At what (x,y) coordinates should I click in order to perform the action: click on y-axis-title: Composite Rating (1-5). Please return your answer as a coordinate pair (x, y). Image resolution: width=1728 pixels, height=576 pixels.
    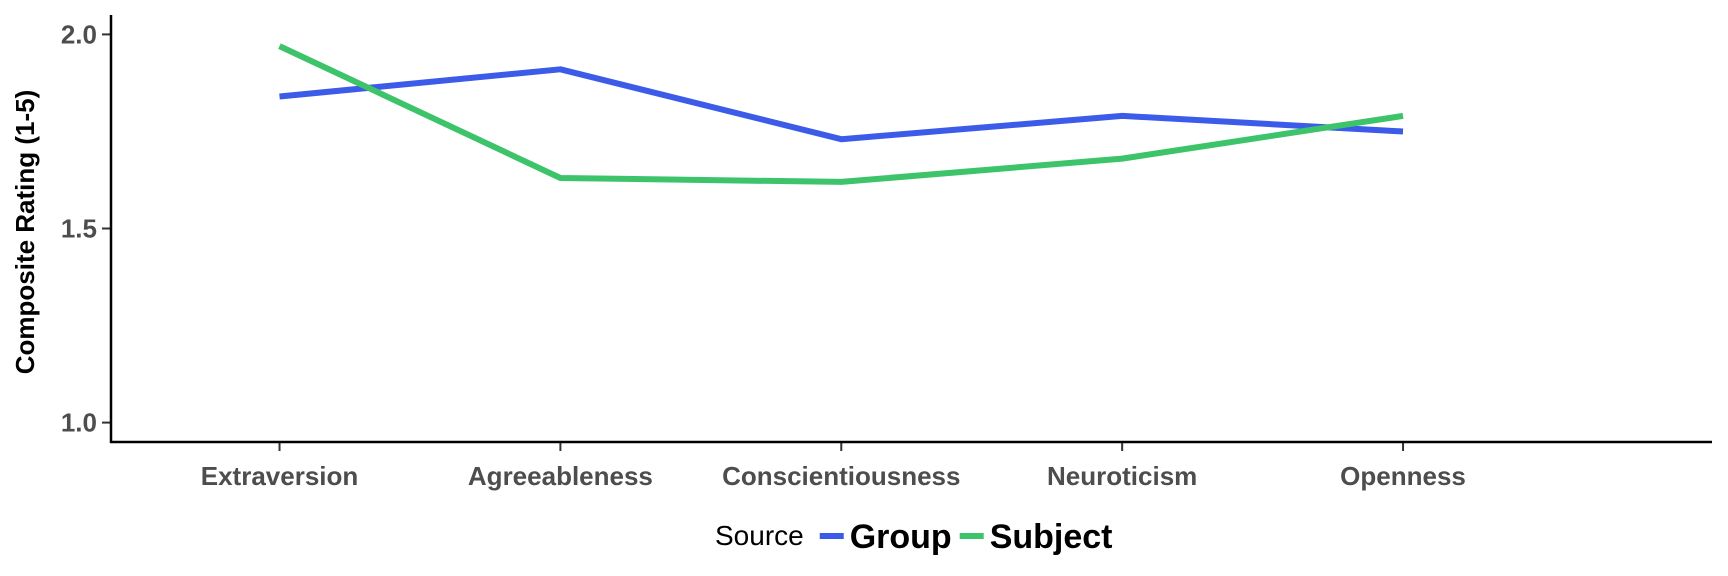
    Looking at the image, I should click on (25, 232).